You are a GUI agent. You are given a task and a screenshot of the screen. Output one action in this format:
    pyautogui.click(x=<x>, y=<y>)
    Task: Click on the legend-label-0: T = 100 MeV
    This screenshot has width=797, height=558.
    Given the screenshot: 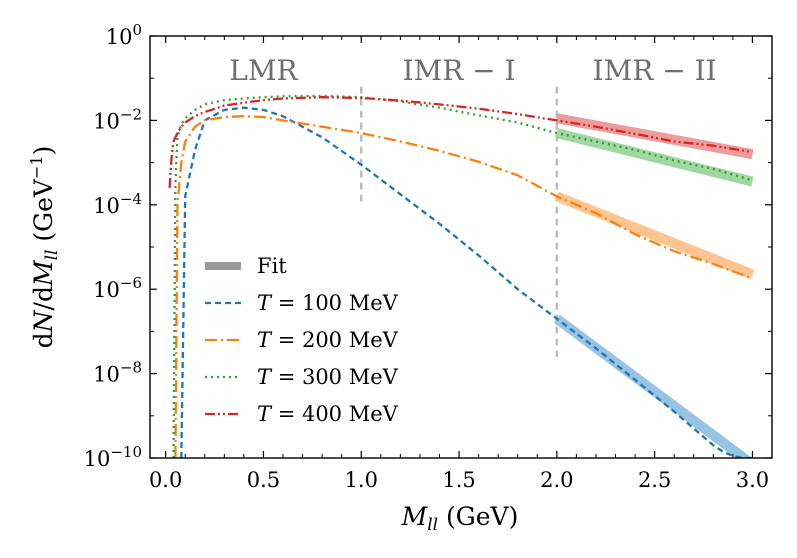 What is the action you would take?
    pyautogui.click(x=328, y=303)
    